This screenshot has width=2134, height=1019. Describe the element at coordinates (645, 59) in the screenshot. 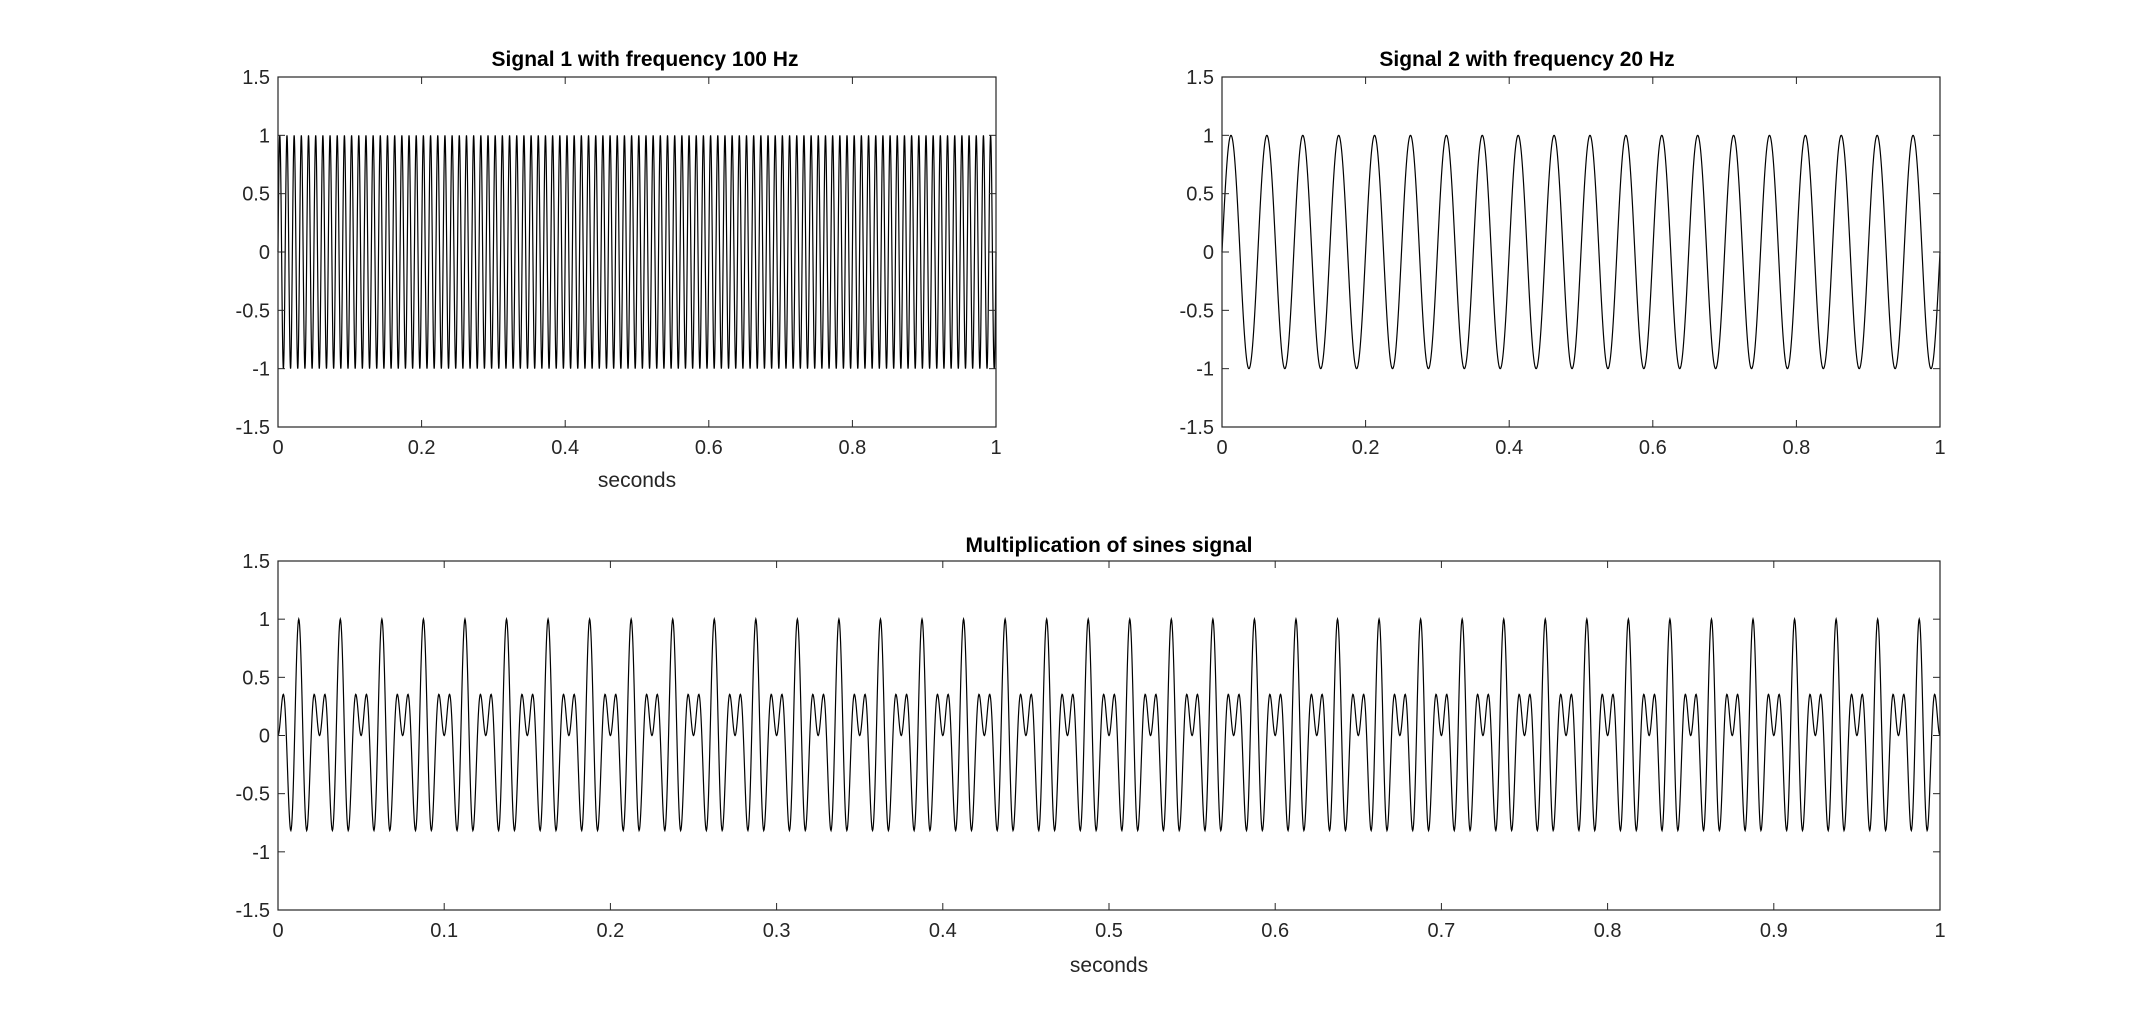

I see `chart-title: Signal 1 with frequency 100 Hz` at that location.